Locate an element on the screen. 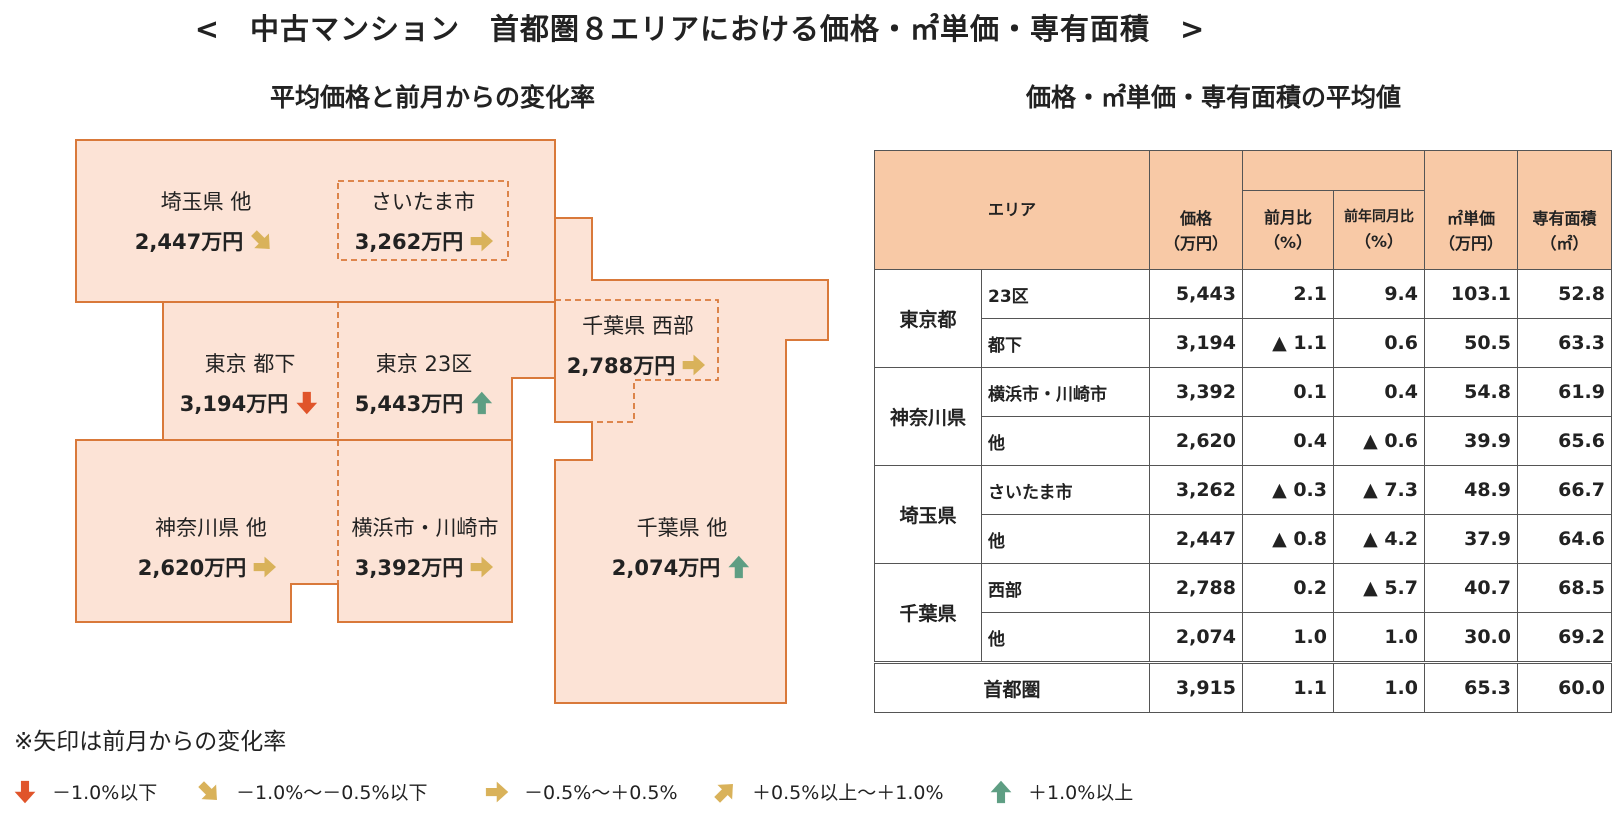 The height and width of the screenshot is (816, 1616). cell-price: 2,620 is located at coordinates (1196, 441).